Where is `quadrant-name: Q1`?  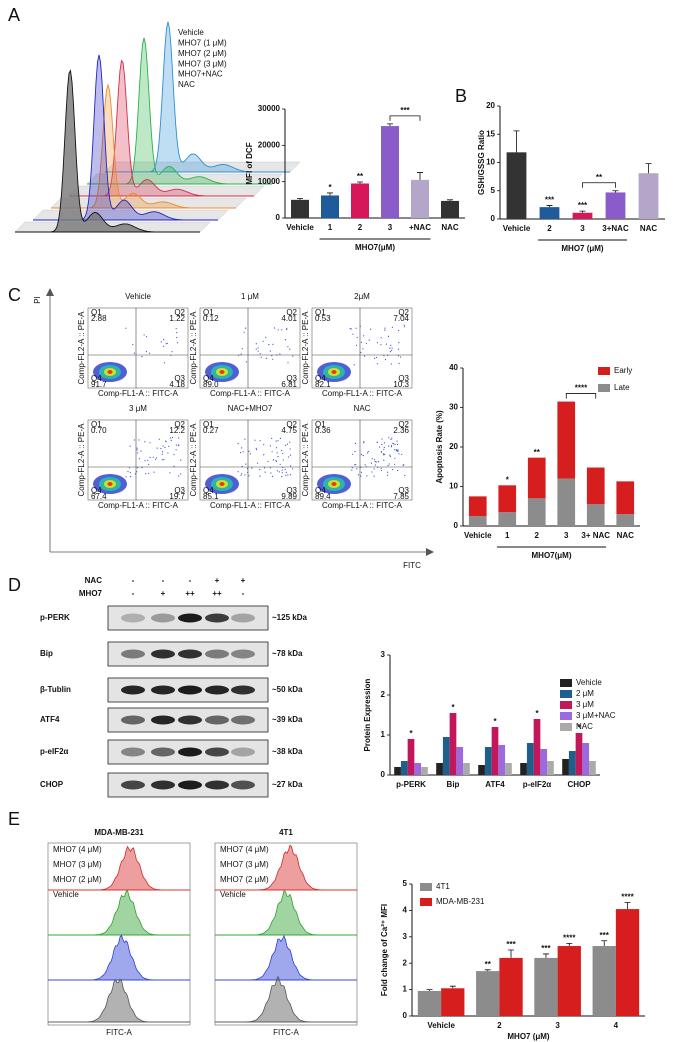
quadrant-name: Q1 is located at coordinates (320, 312).